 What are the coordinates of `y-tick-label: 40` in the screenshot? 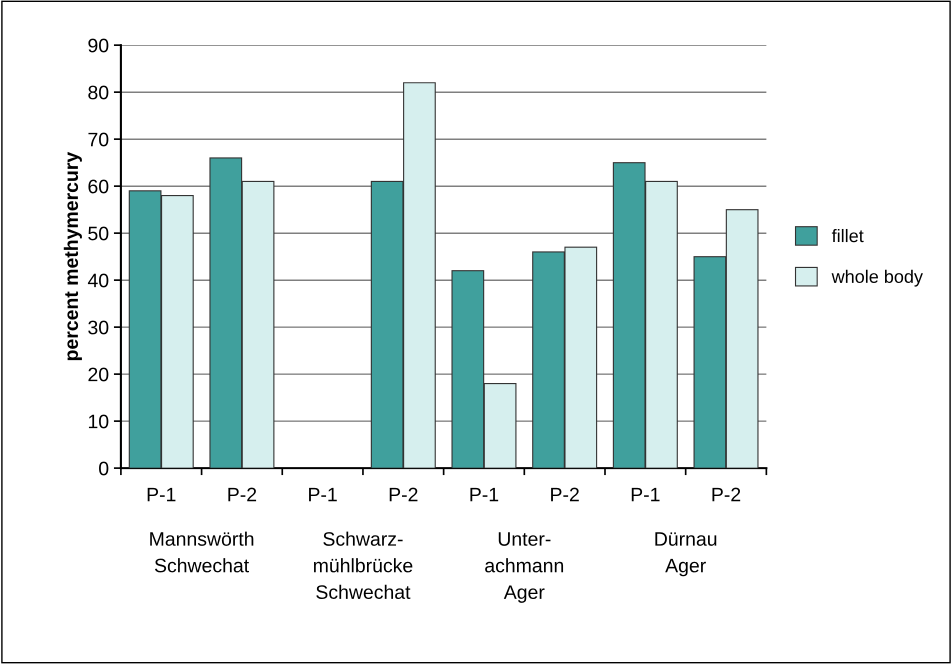 It's located at (98, 281).